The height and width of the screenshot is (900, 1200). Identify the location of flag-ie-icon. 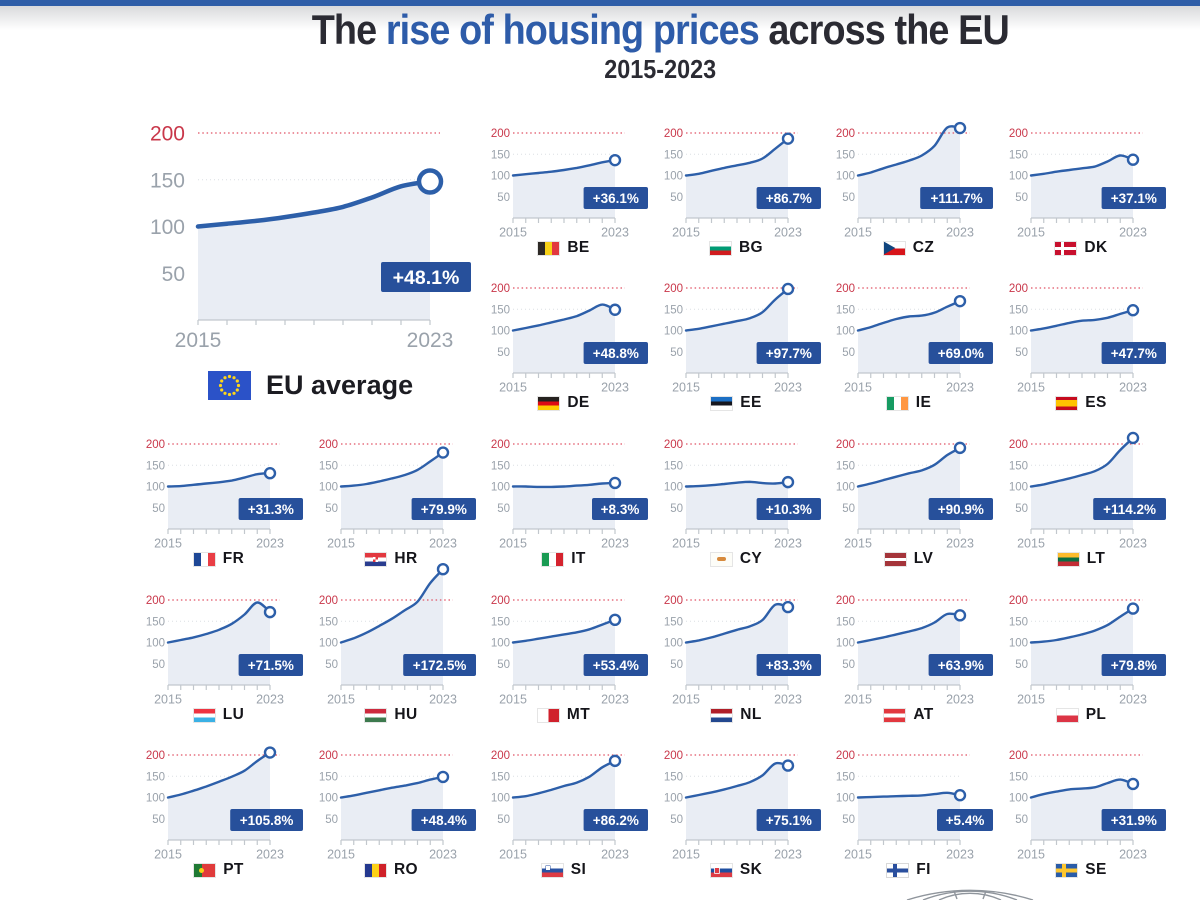
(897, 403).